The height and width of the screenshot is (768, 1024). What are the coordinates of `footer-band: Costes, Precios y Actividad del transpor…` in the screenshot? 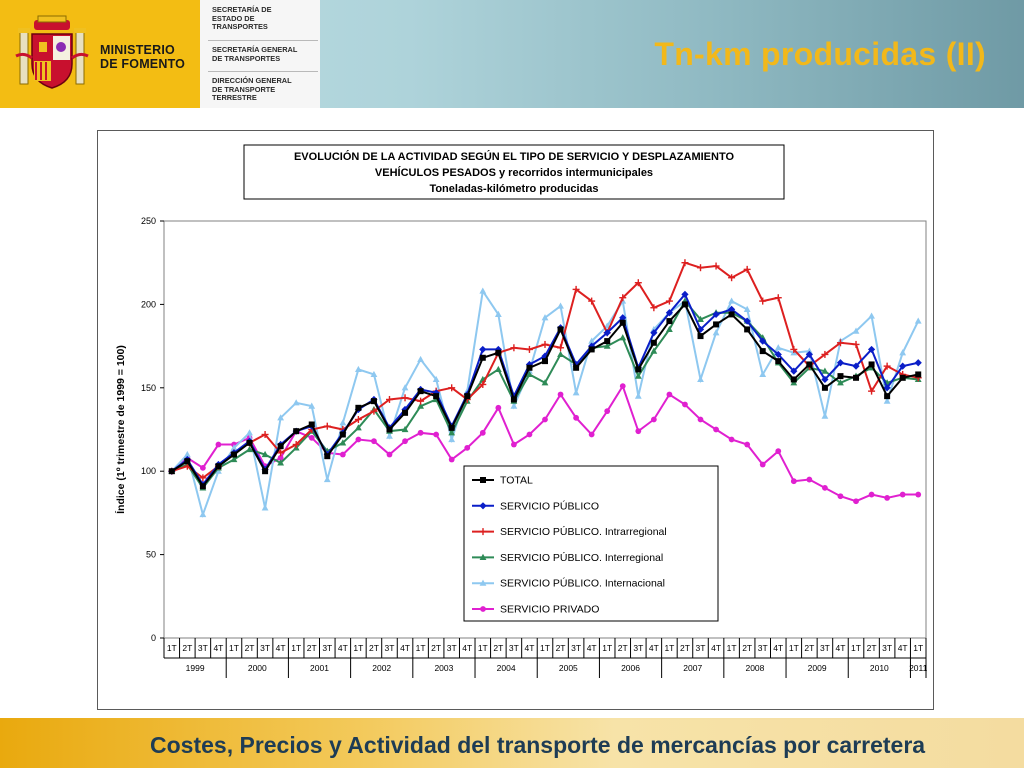 It's located at (512, 743).